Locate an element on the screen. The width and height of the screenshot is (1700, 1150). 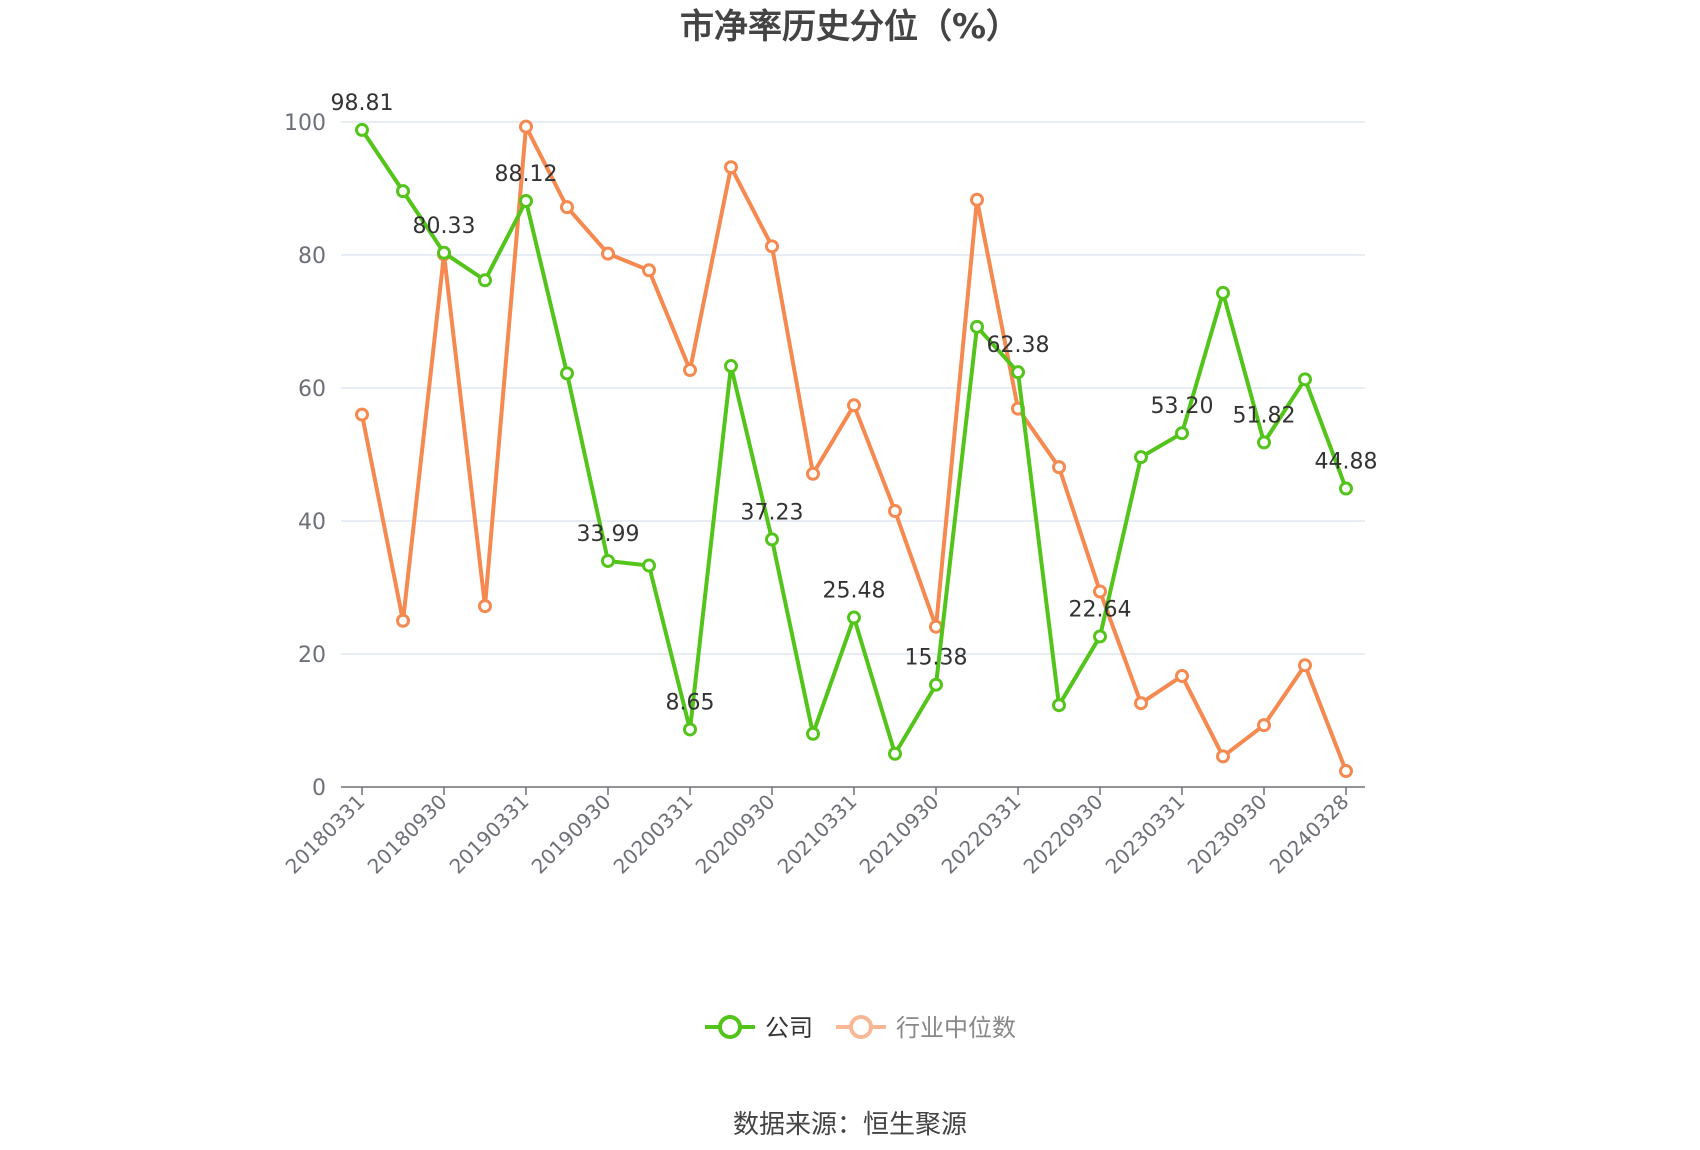
y-tick-label: 80 is located at coordinates (312, 256).